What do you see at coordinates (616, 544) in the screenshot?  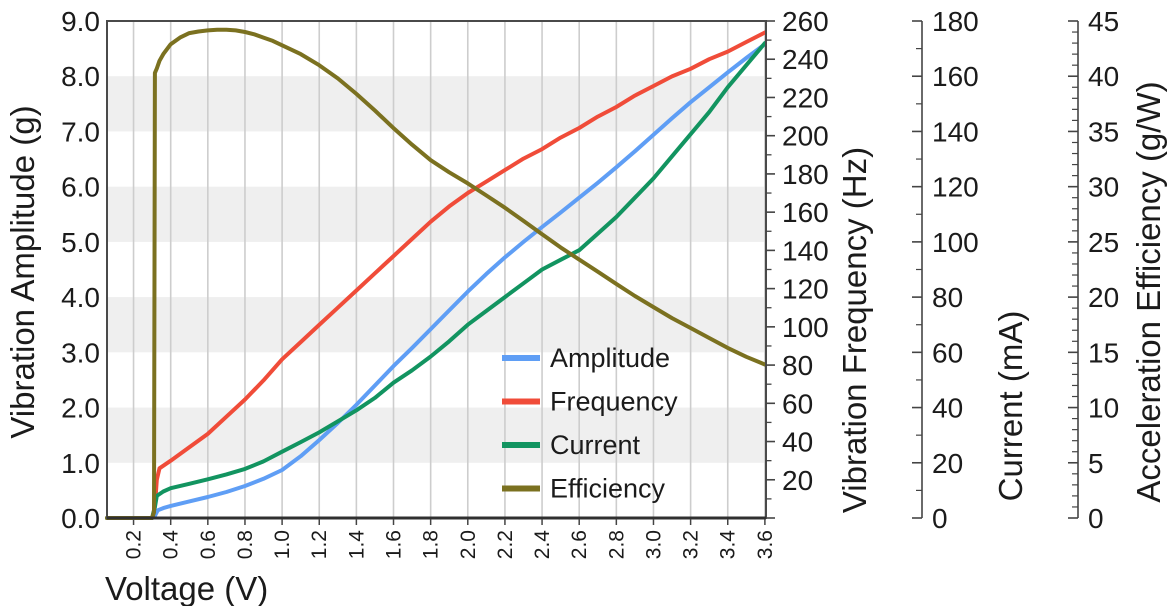 I see `x-tick-label: 2.8` at bounding box center [616, 544].